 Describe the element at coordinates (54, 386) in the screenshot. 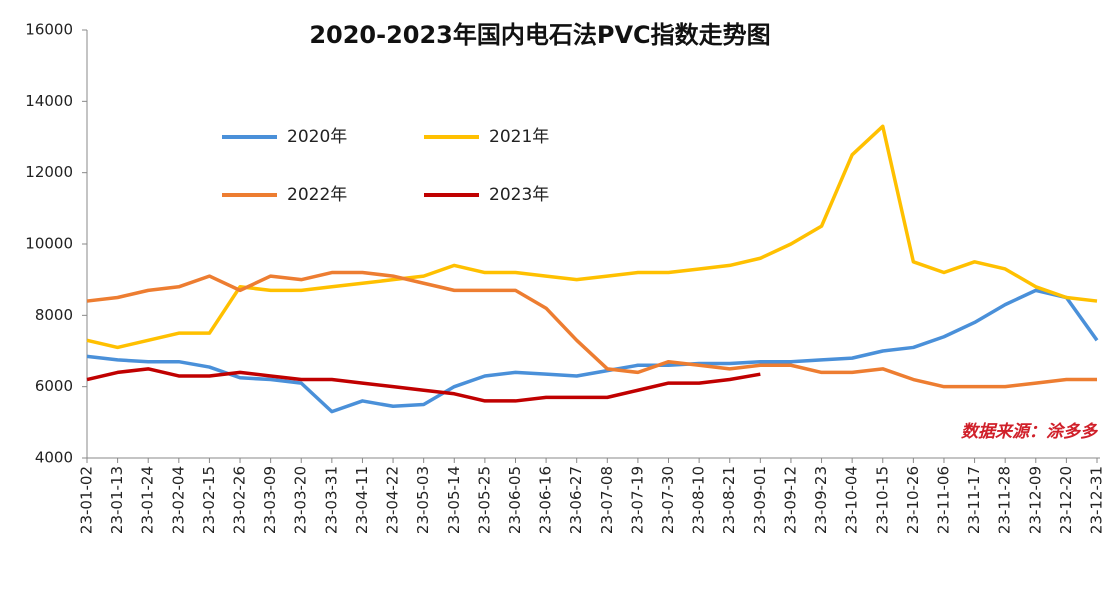

I see `y-tick-label: 6000` at that location.